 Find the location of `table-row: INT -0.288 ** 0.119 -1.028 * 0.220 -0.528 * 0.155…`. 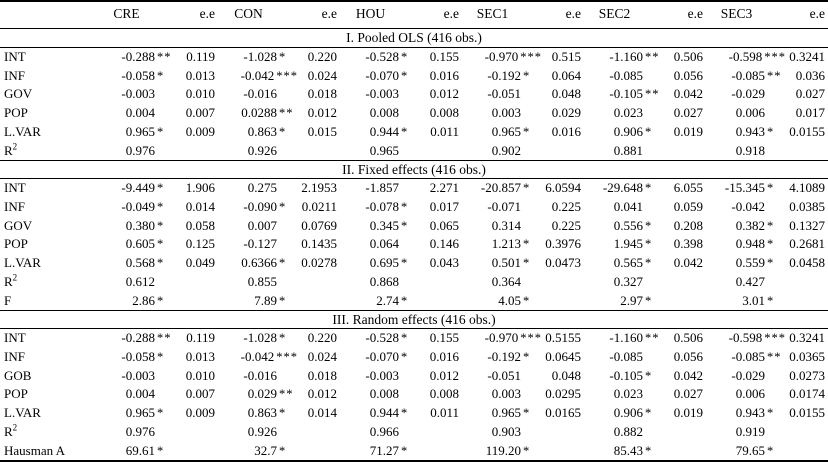

table-row: INT -0.288 ** 0.119 -1.028 * 0.220 -0.528 * 0.155… is located at coordinates (414, 57).